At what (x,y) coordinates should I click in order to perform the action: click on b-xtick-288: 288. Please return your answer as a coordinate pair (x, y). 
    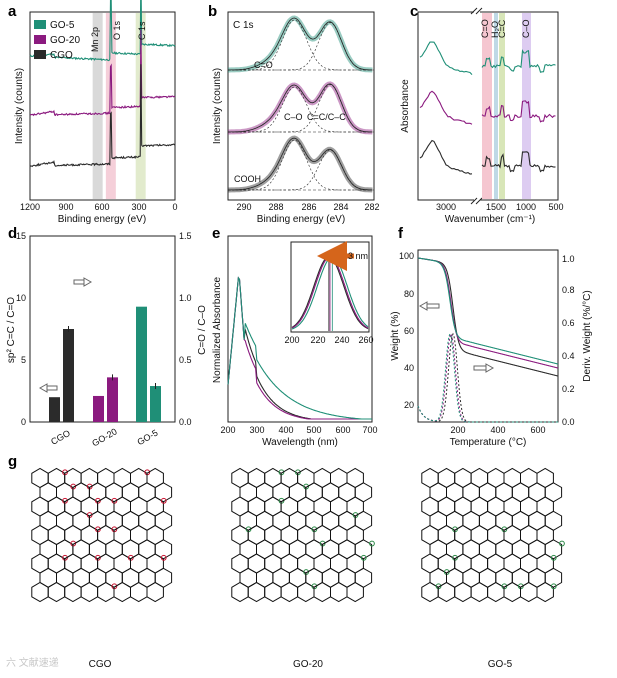
    Looking at the image, I should click on (275, 207).